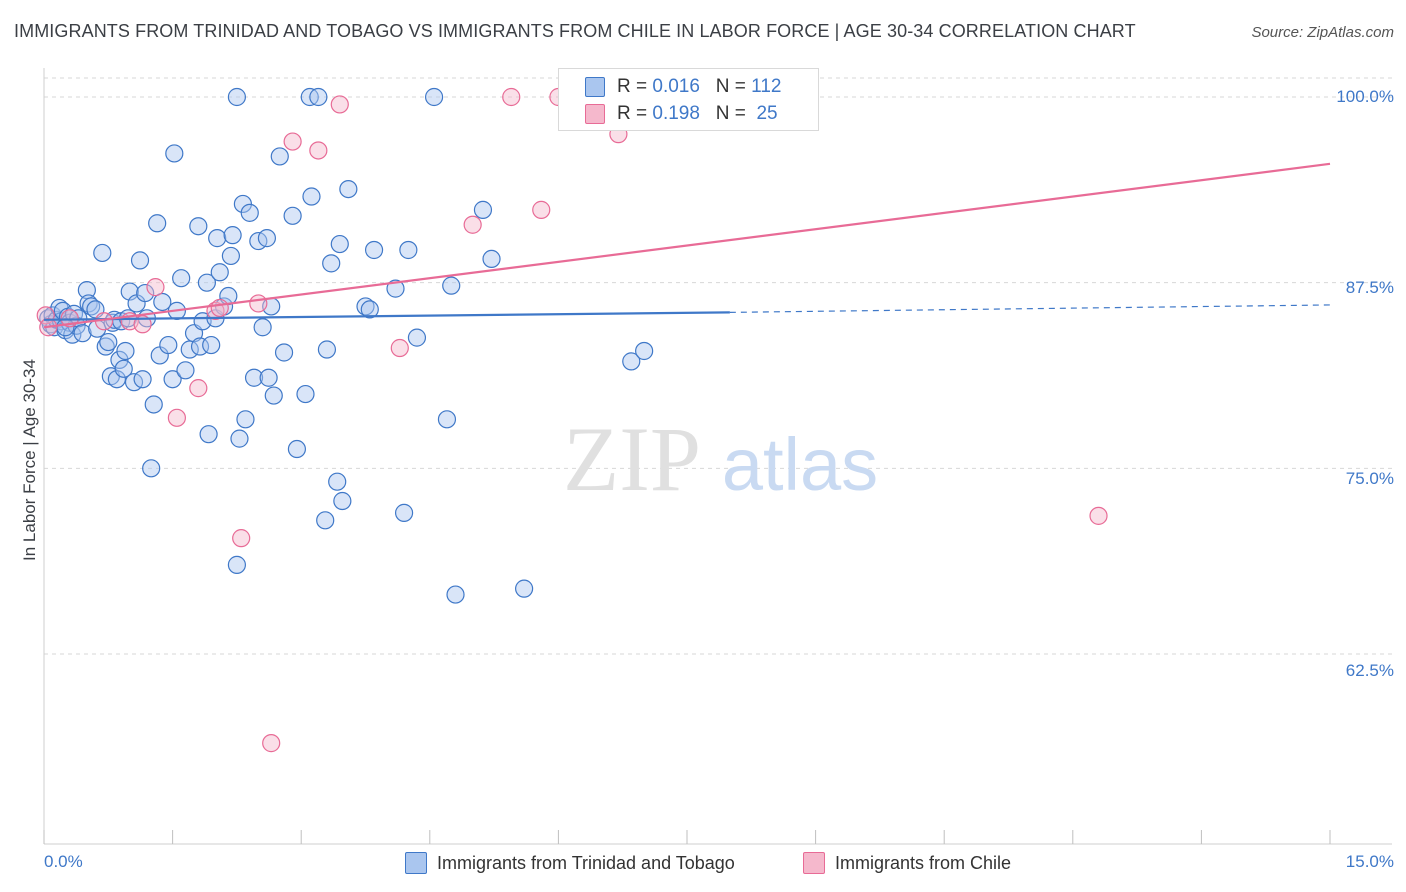 Image resolution: width=1406 pixels, height=892 pixels. Describe the element at coordinates (1369, 287) in the screenshot. I see `y-tick-label-87-5: 87.5%` at that location.